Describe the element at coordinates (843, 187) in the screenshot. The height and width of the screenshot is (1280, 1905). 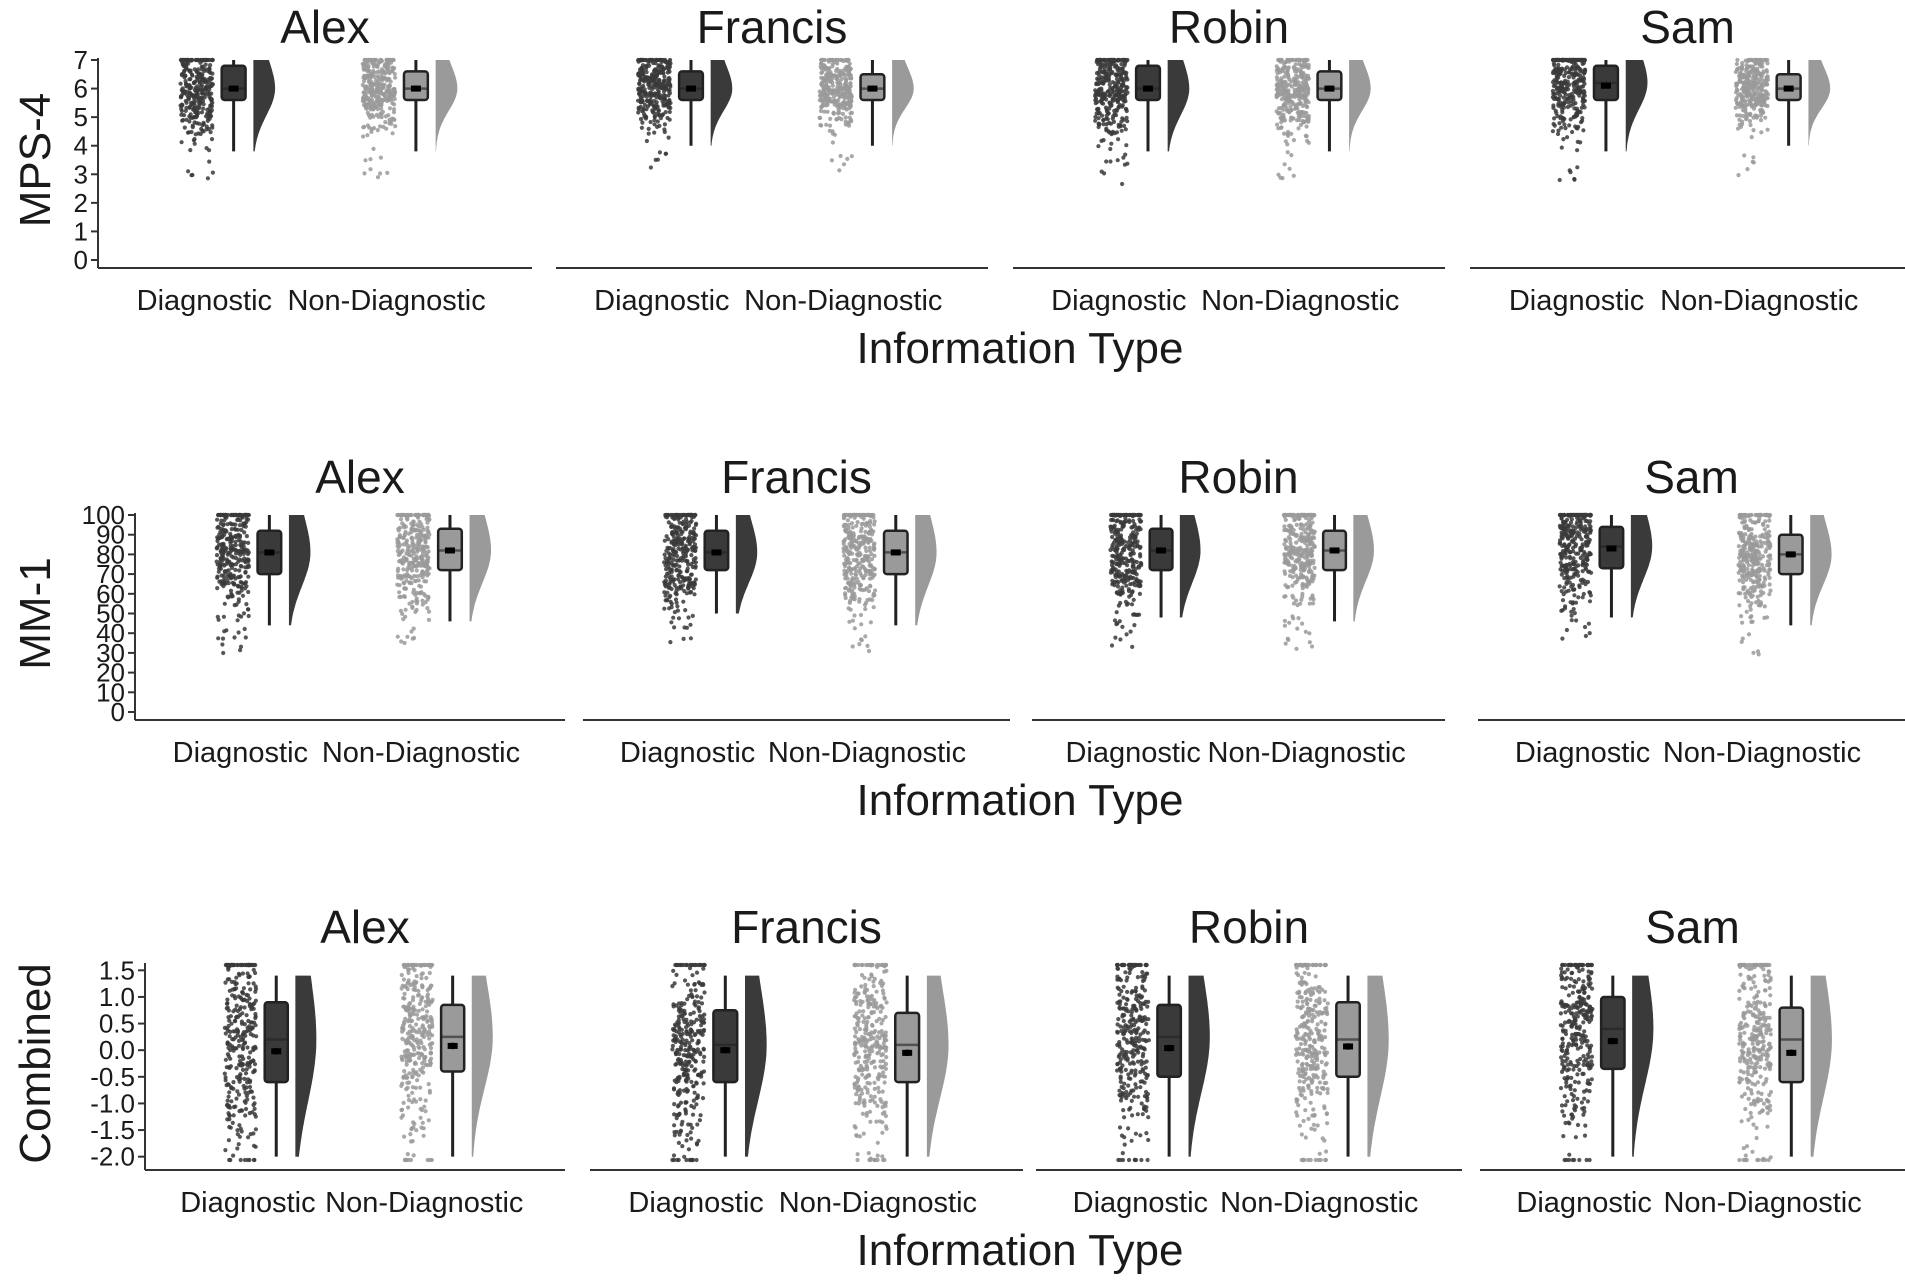
I see `series-non-diagnostic: Non-Diagnostic` at that location.